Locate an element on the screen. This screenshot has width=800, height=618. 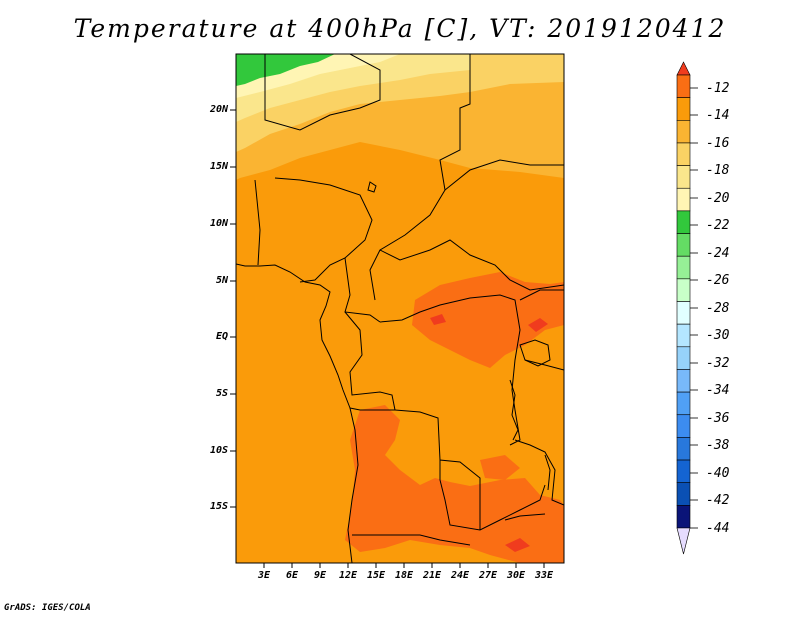
colorbar-label: -24 is located at coordinates (718, 253).